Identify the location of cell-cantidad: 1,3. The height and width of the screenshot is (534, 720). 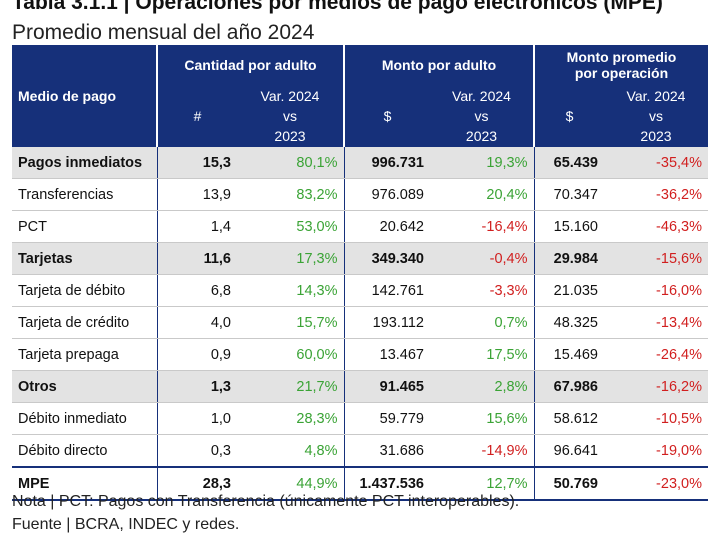
(196, 386).